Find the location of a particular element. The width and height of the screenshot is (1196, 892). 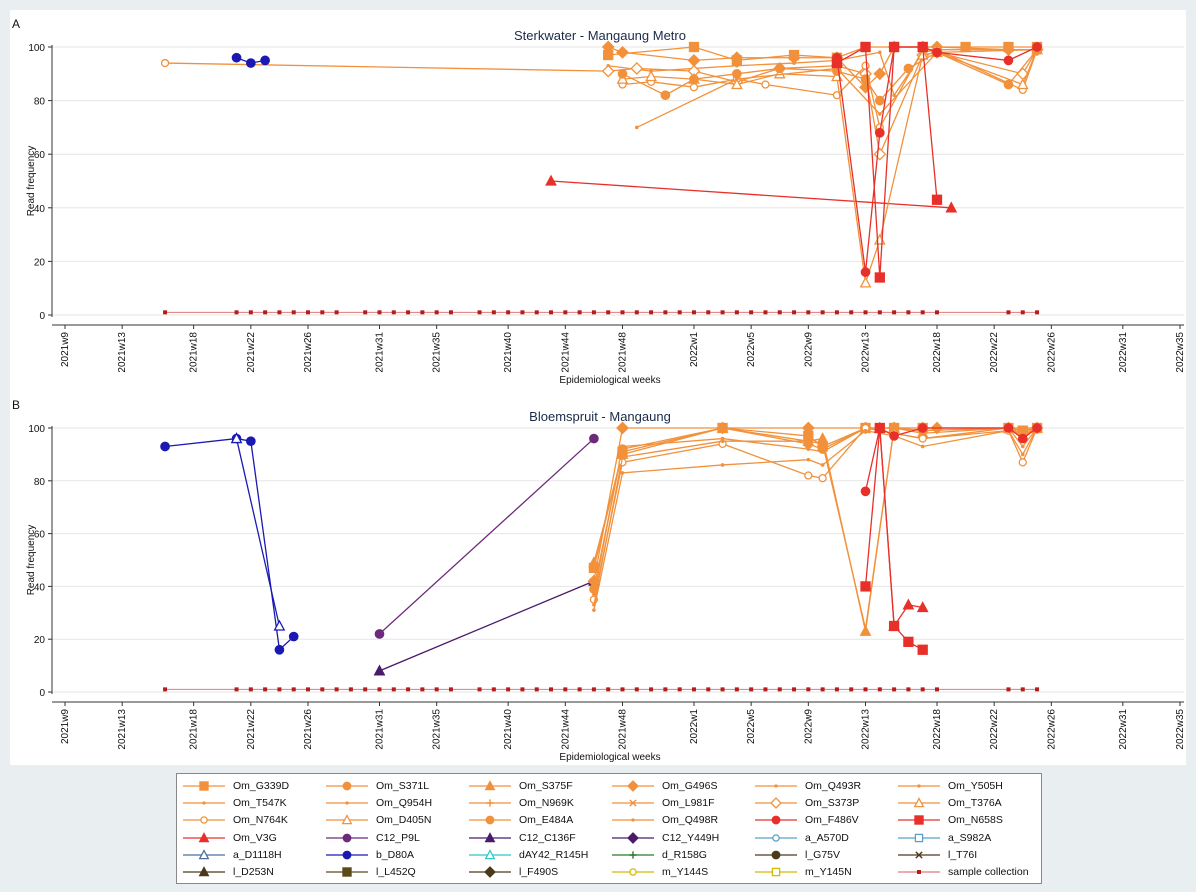

x-tick-label: 2021w31 is located at coordinates (379, 729).